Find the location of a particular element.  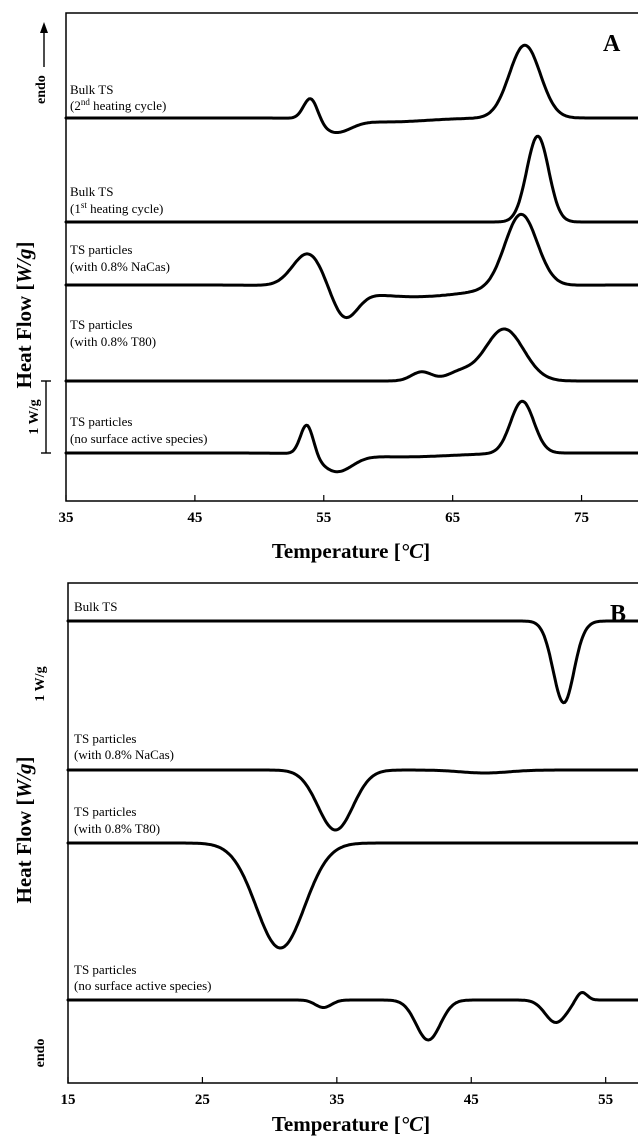

panel-a-x-ticks: 35 45 55 65 75 is located at coordinates (324, 510).